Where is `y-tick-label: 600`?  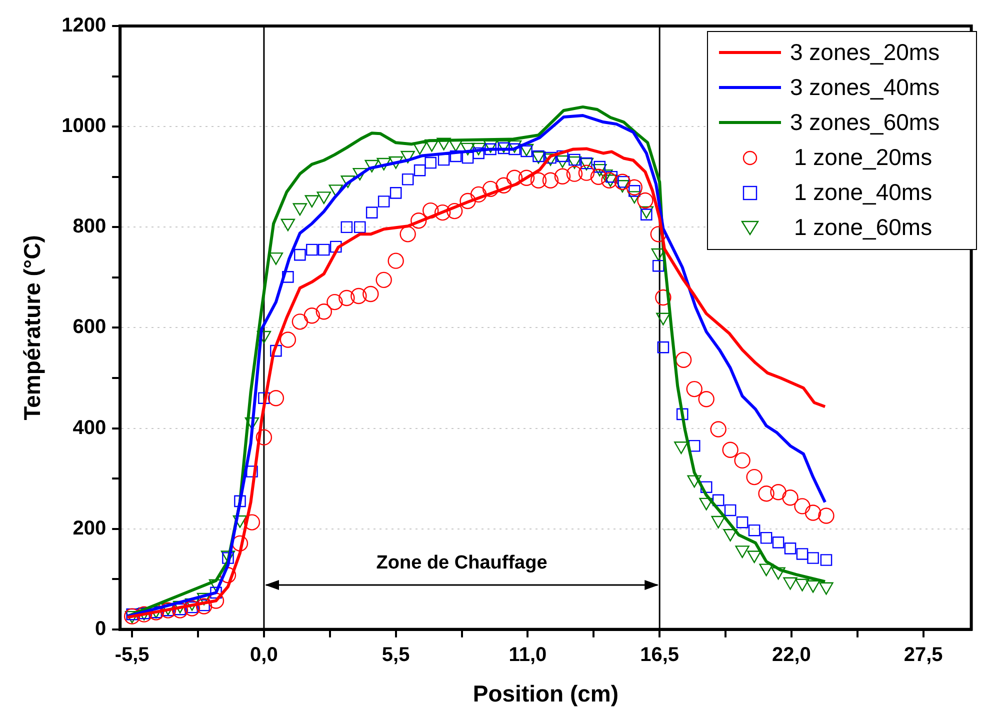
y-tick-label: 600 is located at coordinates (89, 327).